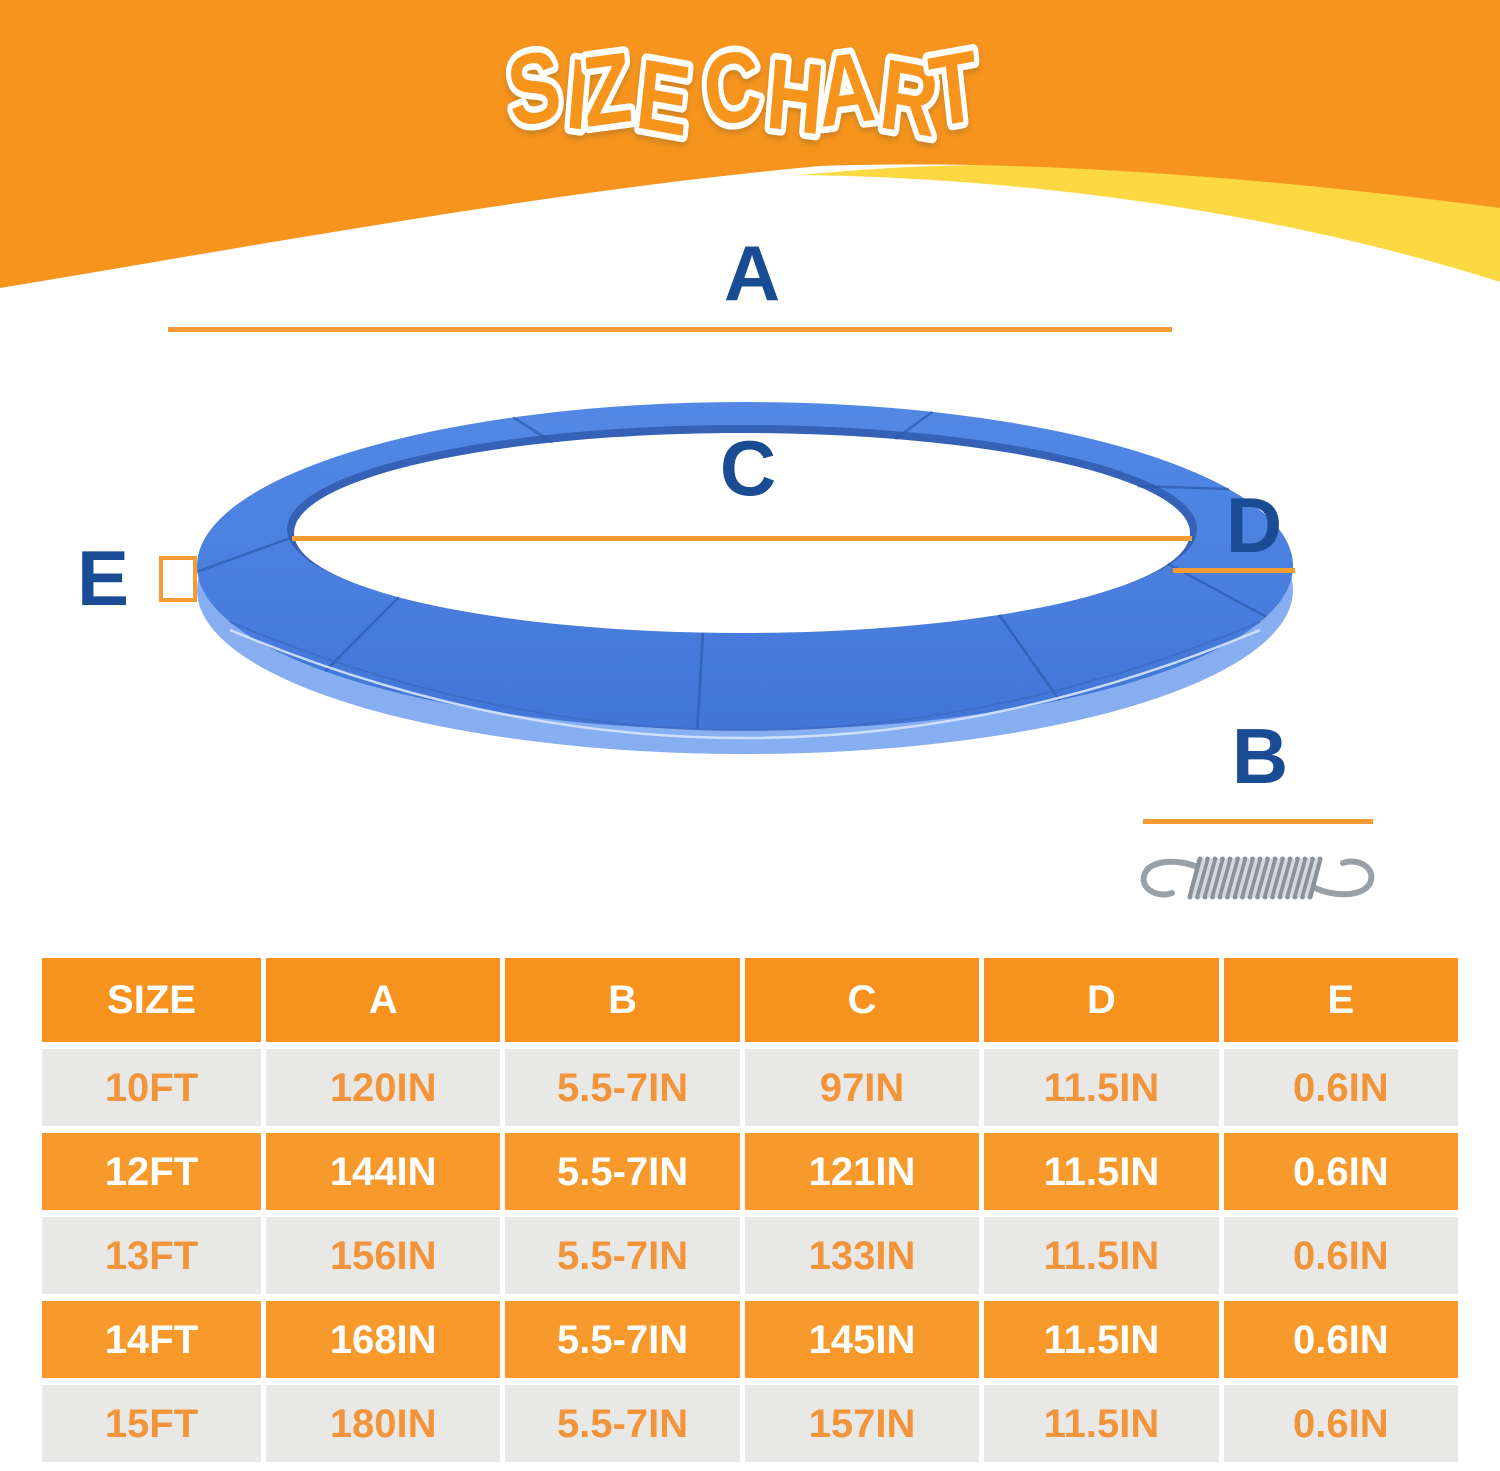  I want to click on table-cell: 145IN, so click(862, 1339).